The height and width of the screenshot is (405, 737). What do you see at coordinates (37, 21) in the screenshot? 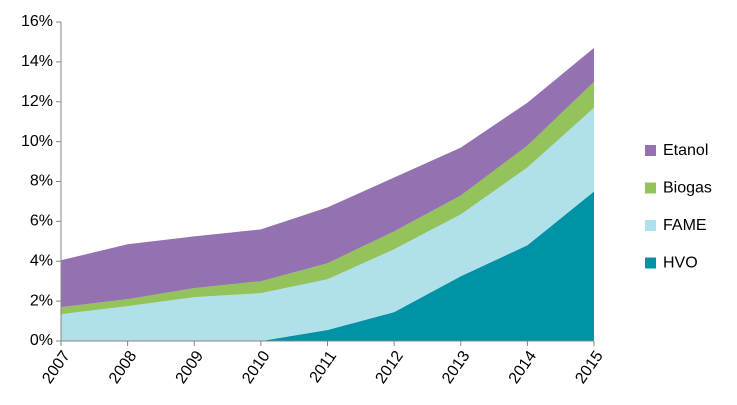
I see `y-tick-label: 16%` at bounding box center [37, 21].